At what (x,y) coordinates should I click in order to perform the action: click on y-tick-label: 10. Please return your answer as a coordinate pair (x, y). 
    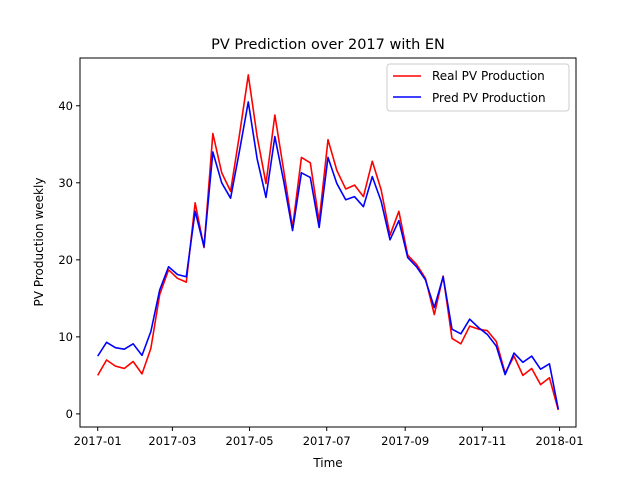
    Looking at the image, I should click on (65, 337).